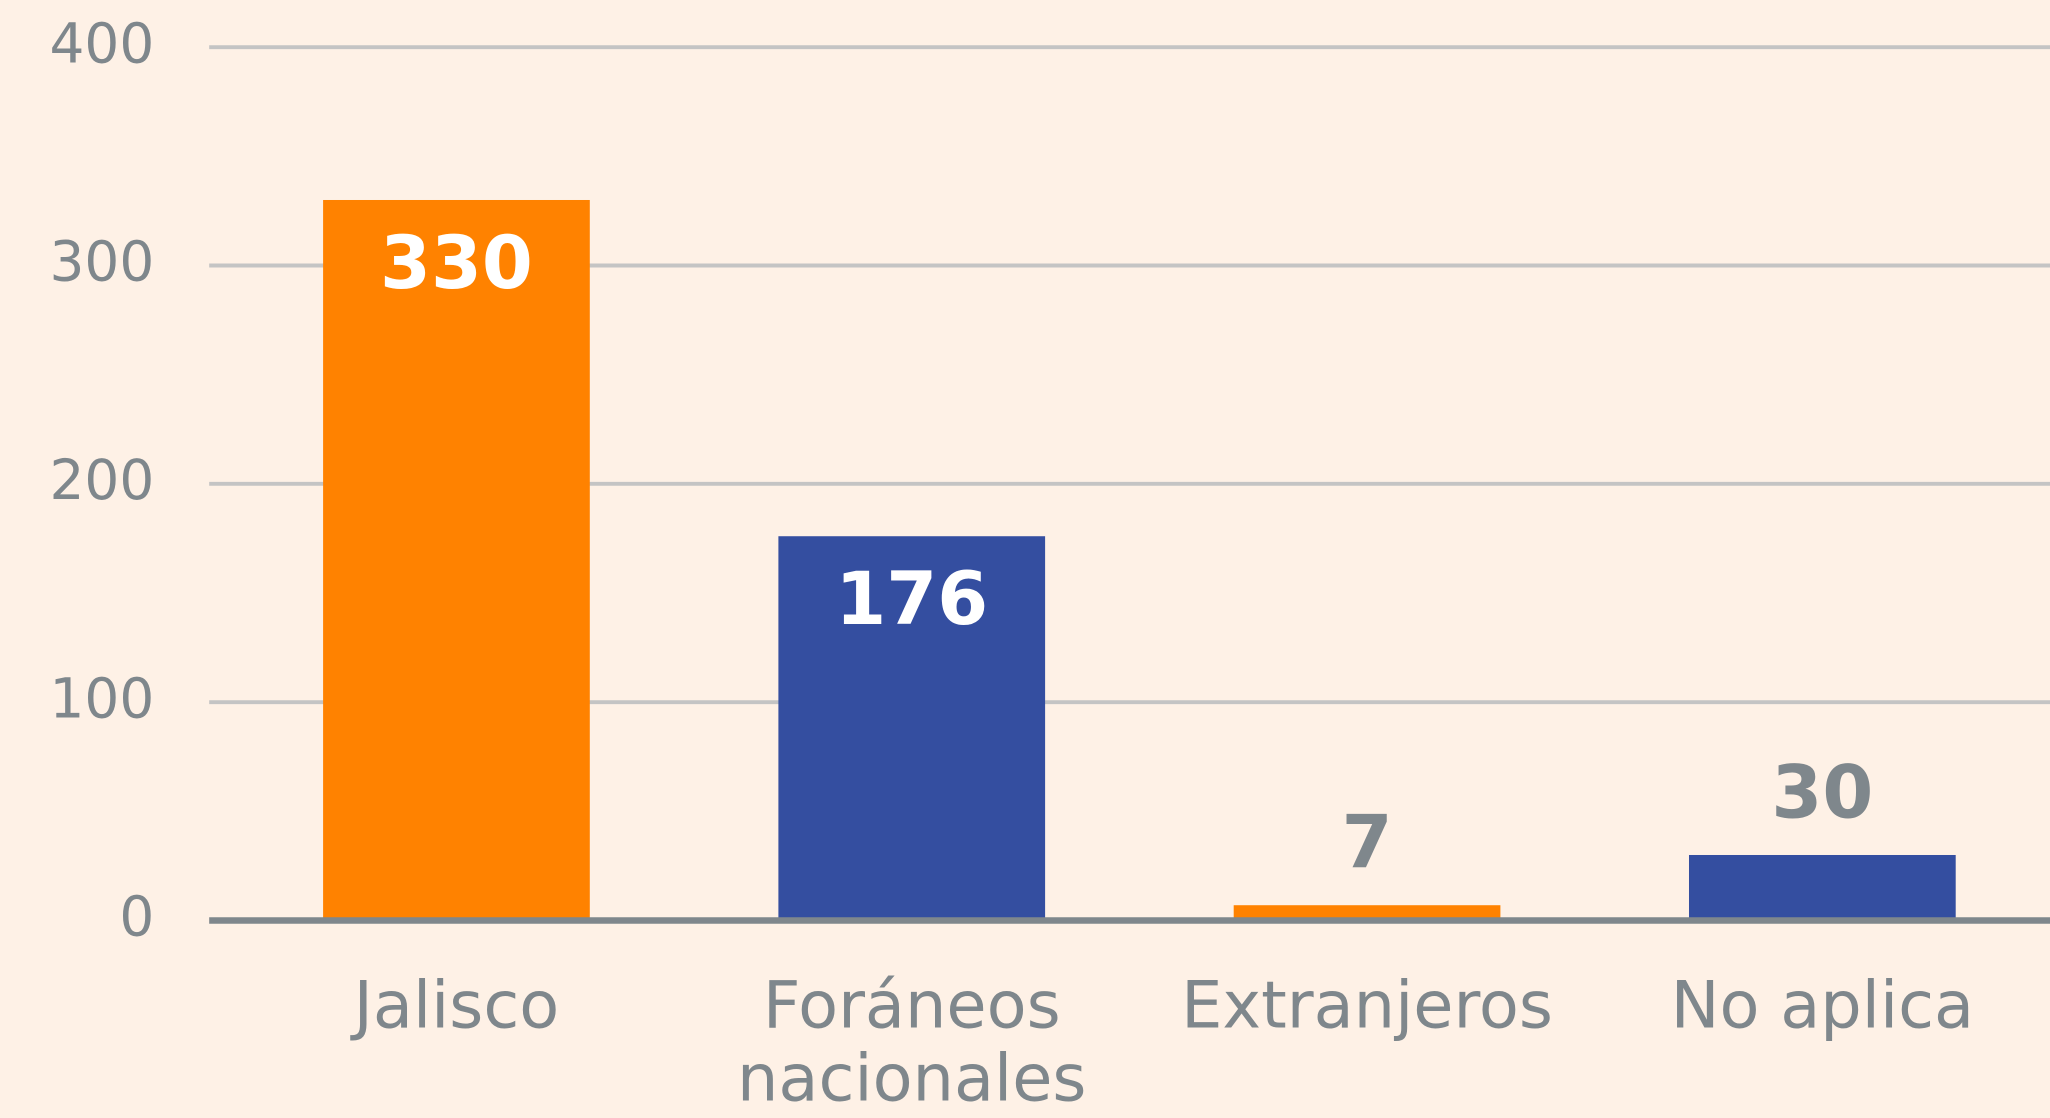  What do you see at coordinates (1367, 1005) in the screenshot?
I see `x-tick-label: Extranjeros` at bounding box center [1367, 1005].